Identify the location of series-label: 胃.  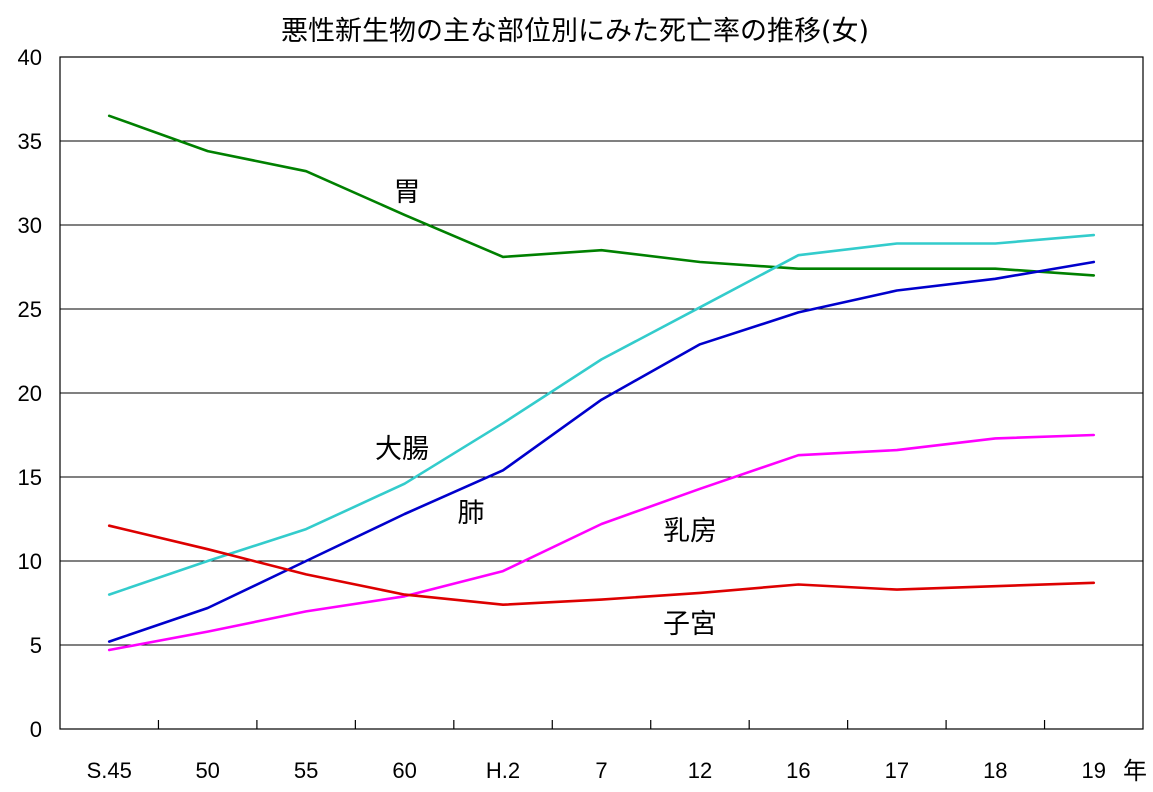
(407, 192).